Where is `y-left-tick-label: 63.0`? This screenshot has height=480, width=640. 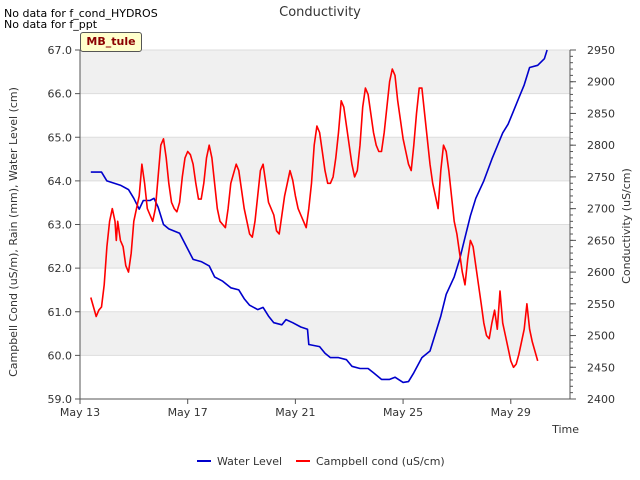
y-left-tick-label: 63.0 is located at coordinates (60, 225).